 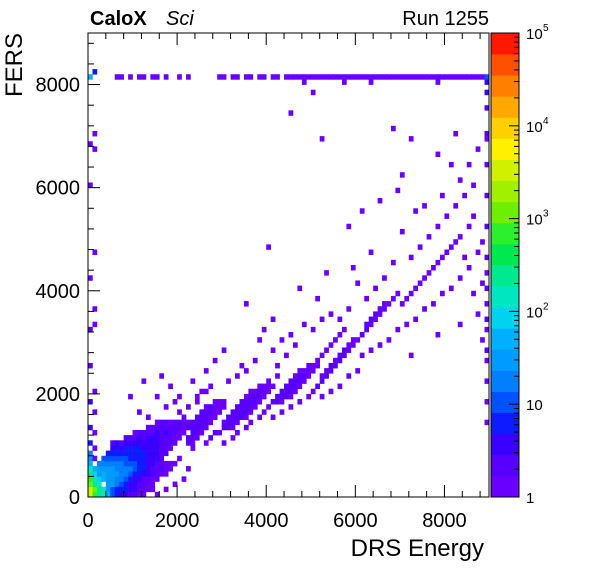 What do you see at coordinates (68, 275) in the screenshot?
I see `y-axis: 0 2000 4000 6000 8000` at bounding box center [68, 275].